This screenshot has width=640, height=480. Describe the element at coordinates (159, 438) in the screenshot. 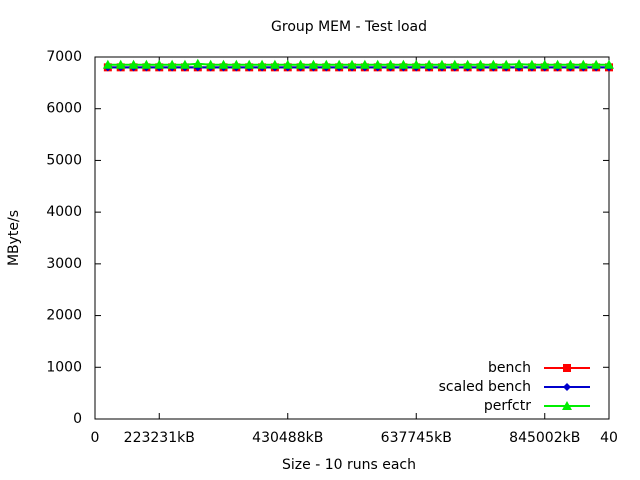

I see `x-tick-label: 223231kB` at that location.